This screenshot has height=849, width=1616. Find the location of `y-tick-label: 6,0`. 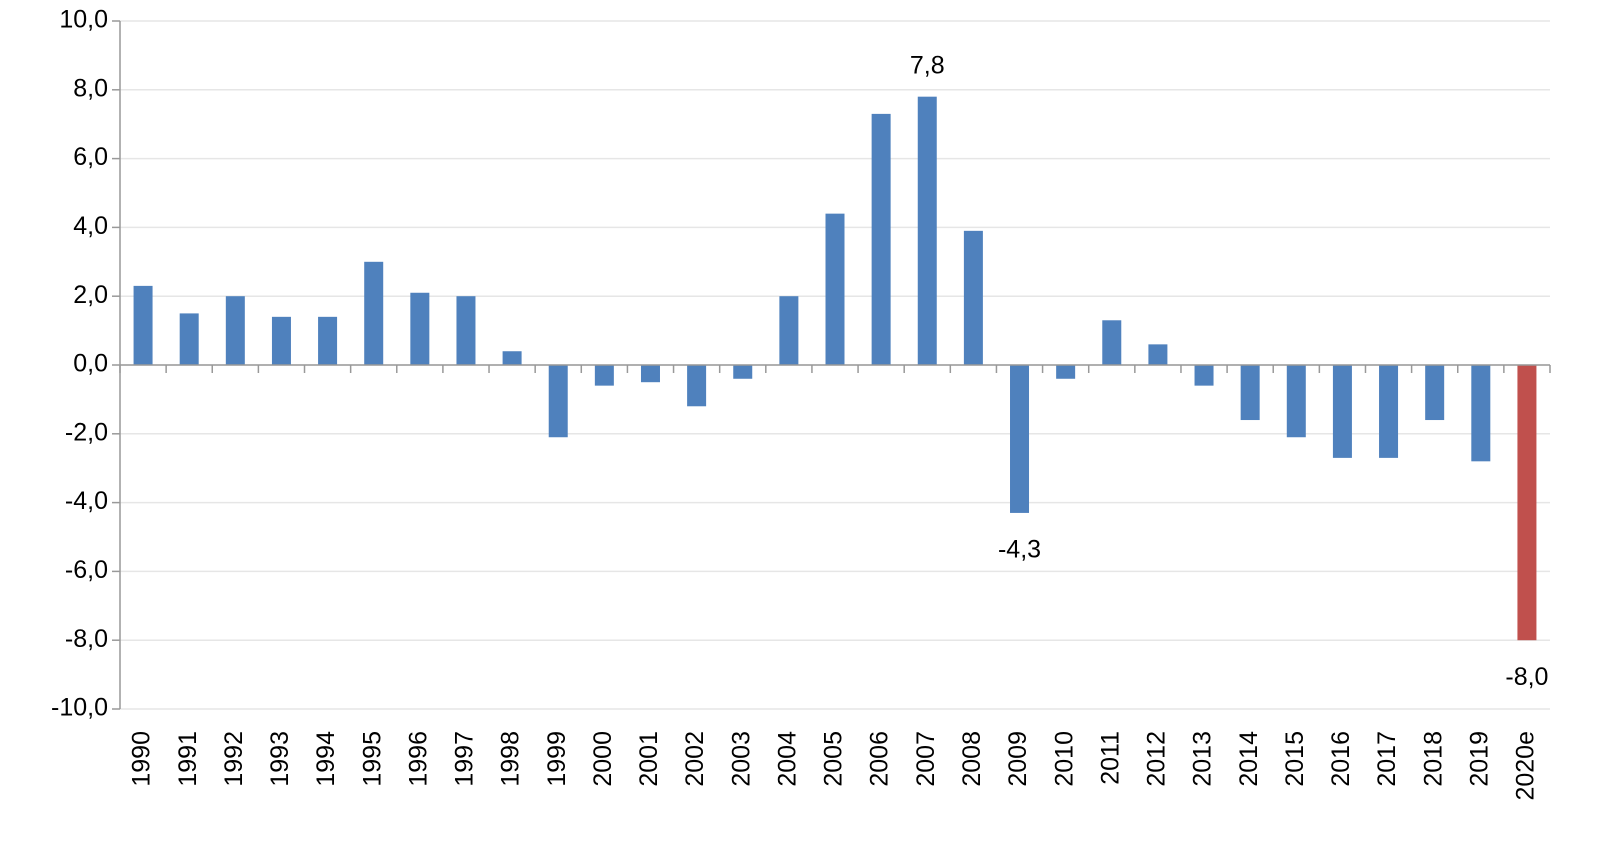

y-tick-label: 6,0 is located at coordinates (90, 157).